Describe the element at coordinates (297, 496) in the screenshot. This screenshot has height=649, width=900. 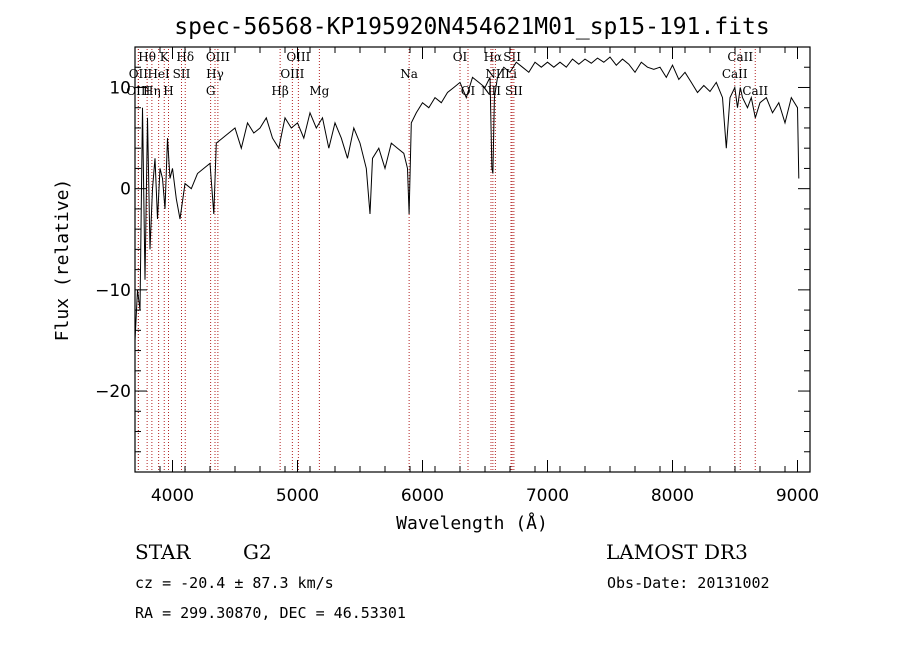
I see `x-tick-label-5000: 5000` at that location.